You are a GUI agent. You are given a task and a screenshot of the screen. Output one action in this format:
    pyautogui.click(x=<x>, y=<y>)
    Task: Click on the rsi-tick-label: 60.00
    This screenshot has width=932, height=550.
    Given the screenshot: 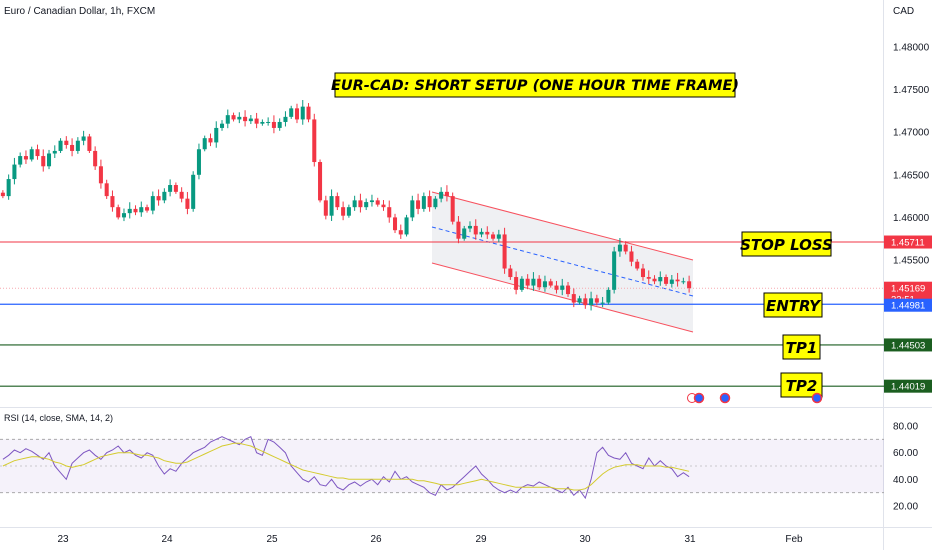 What is the action you would take?
    pyautogui.click(x=905, y=453)
    